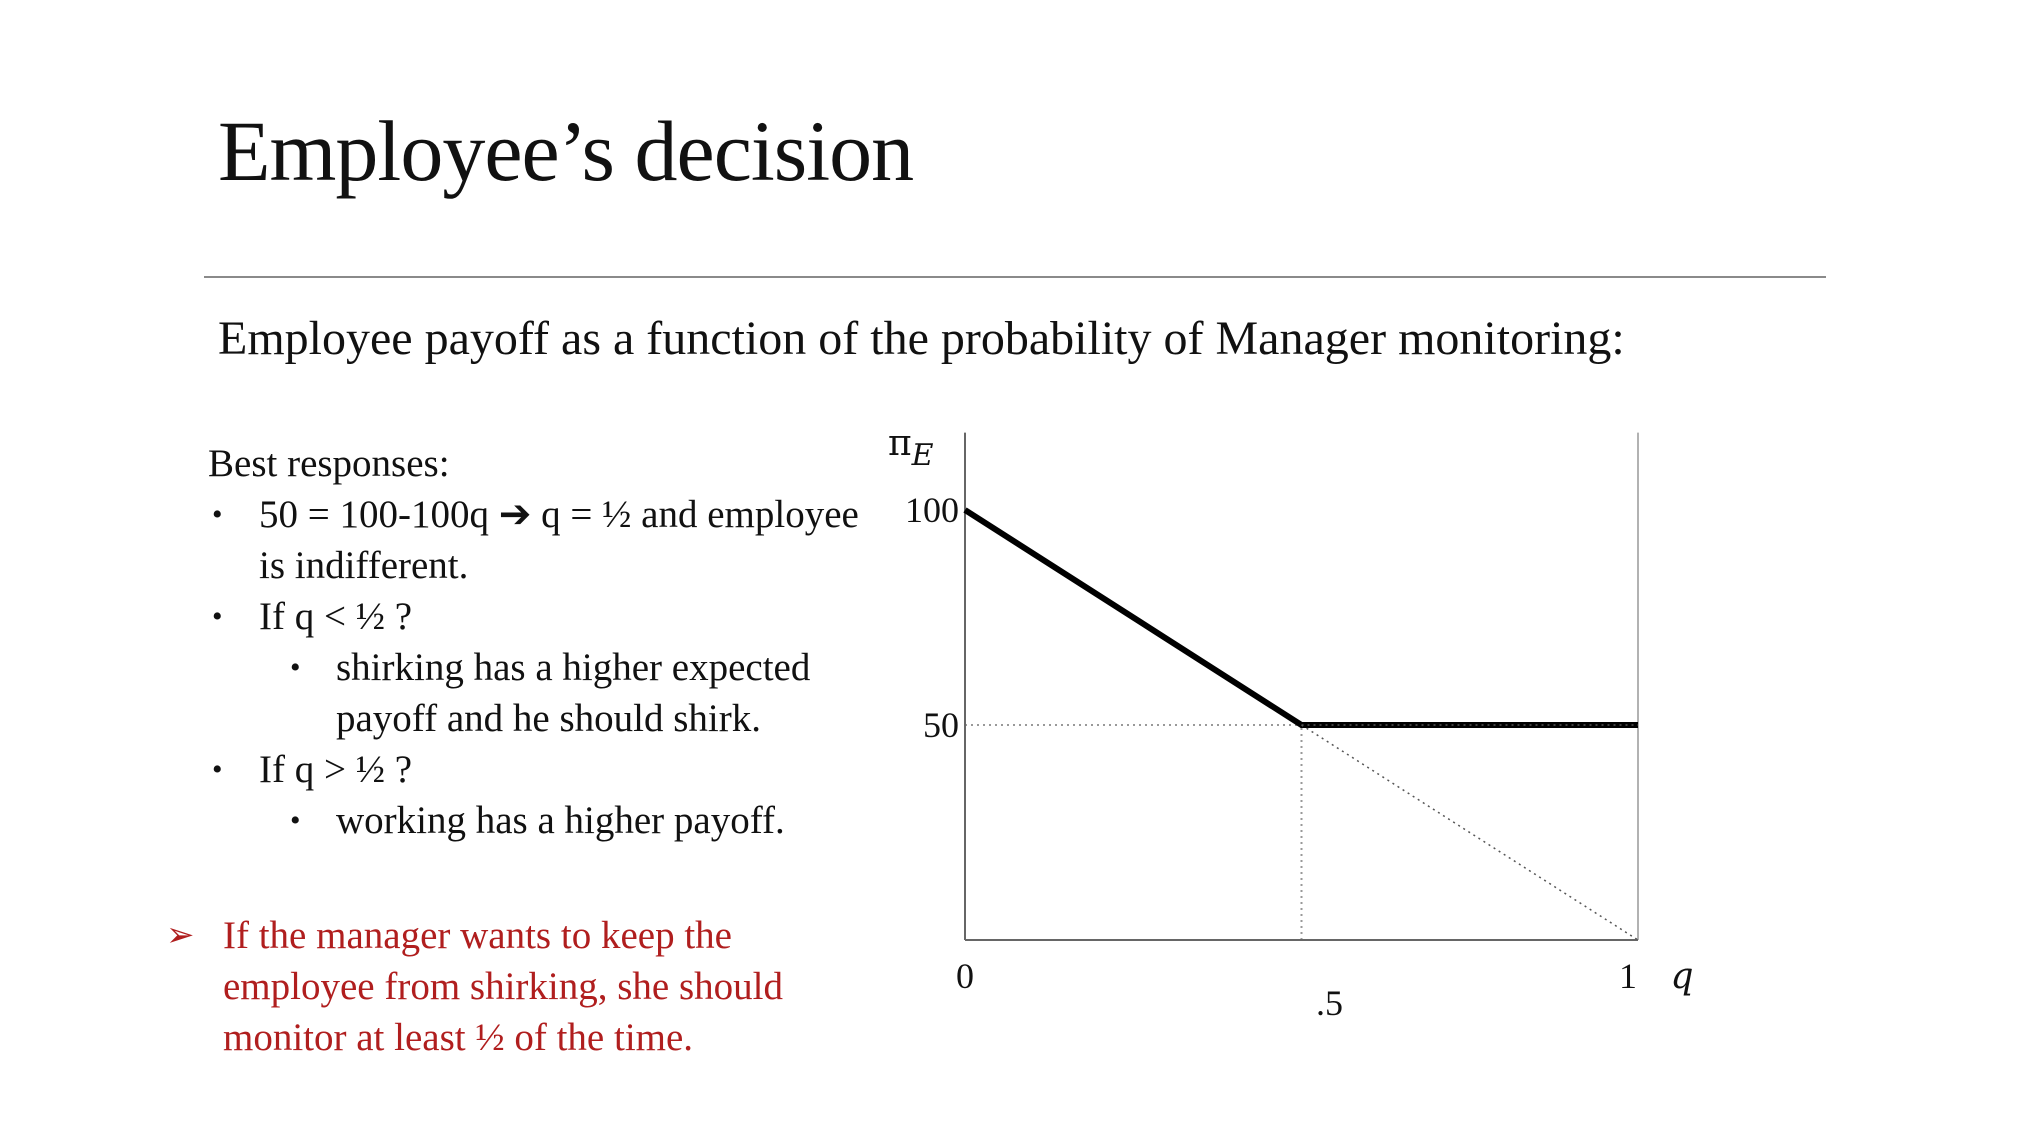 The height and width of the screenshot is (1142, 2032). What do you see at coordinates (1681, 976) in the screenshot?
I see `x-axis-label: q` at bounding box center [1681, 976].